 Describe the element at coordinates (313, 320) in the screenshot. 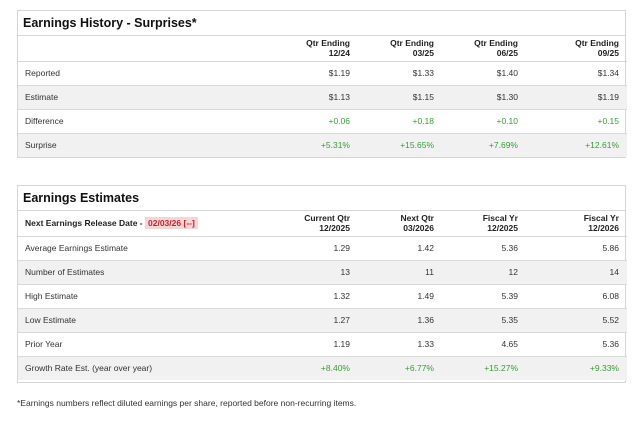

I see `table-cell: 1.27` at that location.